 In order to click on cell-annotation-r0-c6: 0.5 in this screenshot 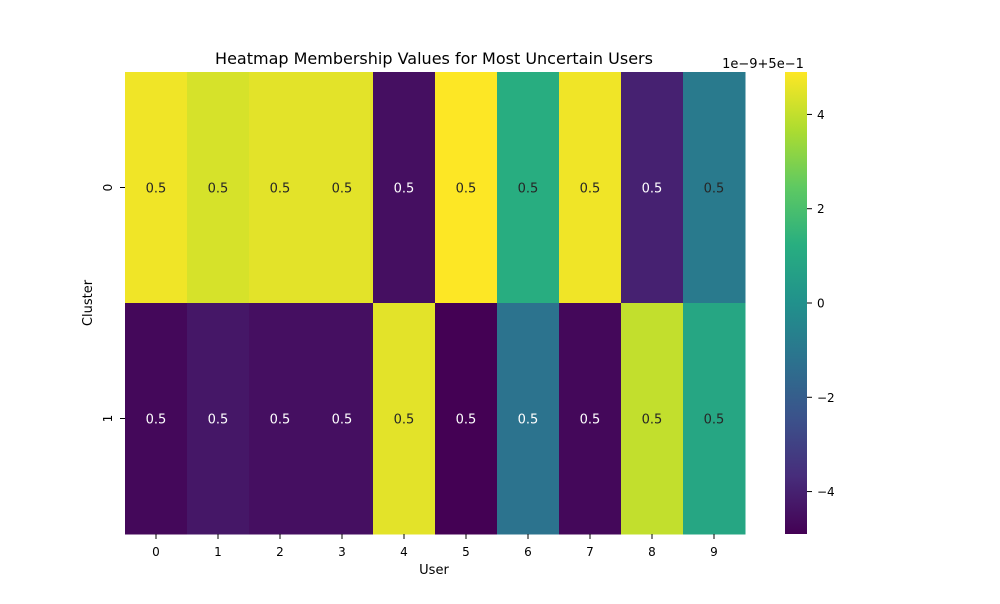, I will do `click(528, 189)`.